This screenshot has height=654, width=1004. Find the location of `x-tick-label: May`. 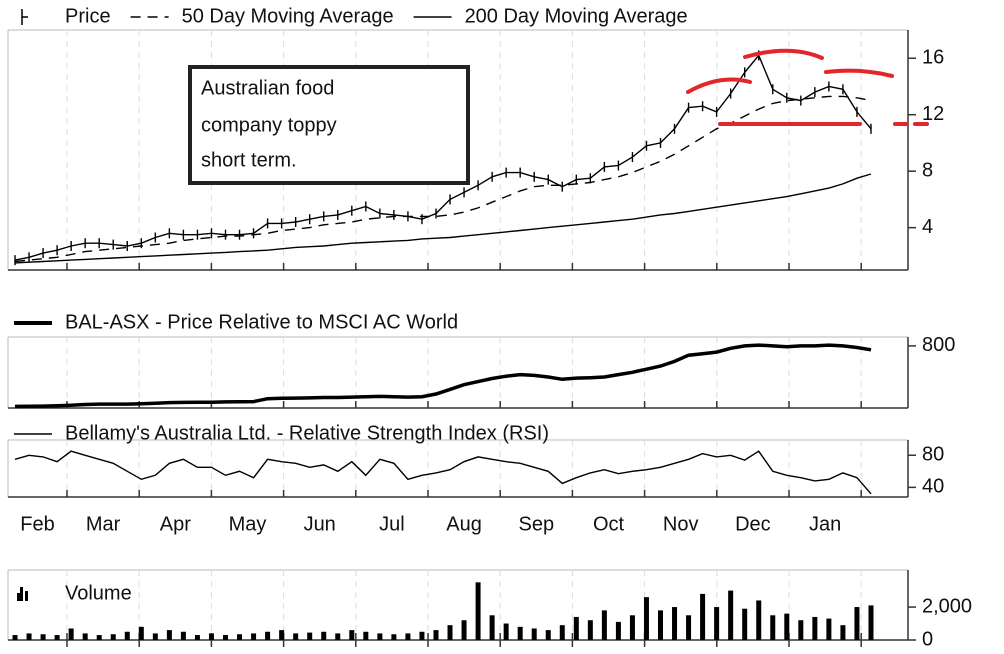

x-tick-label: May is located at coordinates (248, 524).